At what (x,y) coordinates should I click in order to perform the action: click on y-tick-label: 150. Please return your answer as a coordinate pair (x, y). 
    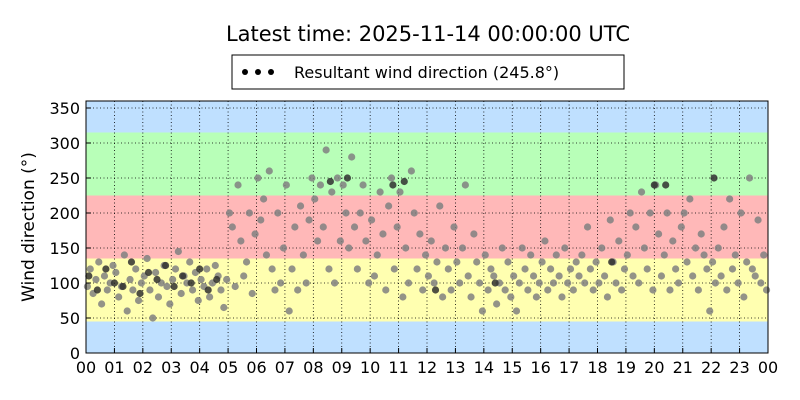
    Looking at the image, I should click on (64, 248).